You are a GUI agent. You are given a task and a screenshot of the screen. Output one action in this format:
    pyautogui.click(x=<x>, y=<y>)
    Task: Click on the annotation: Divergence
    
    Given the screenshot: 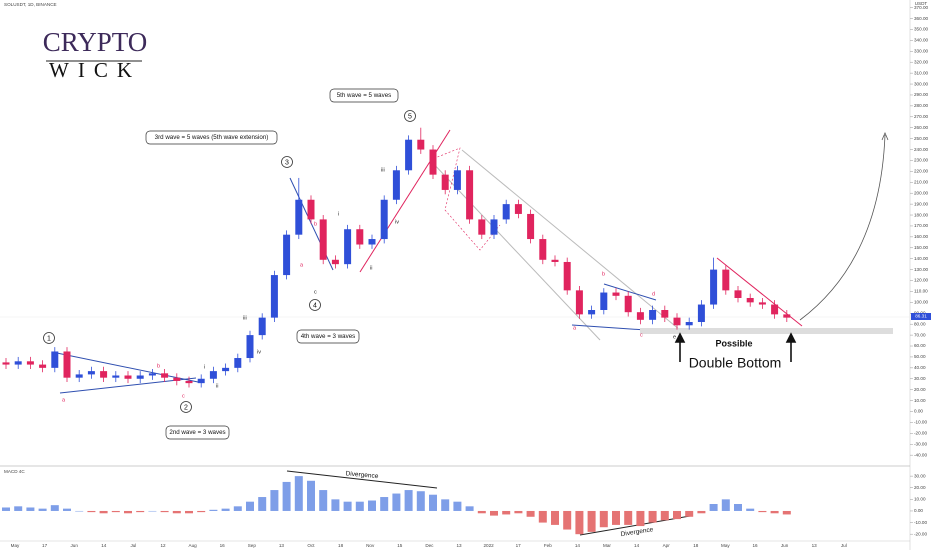 What is the action you would take?
    pyautogui.click(x=362, y=475)
    